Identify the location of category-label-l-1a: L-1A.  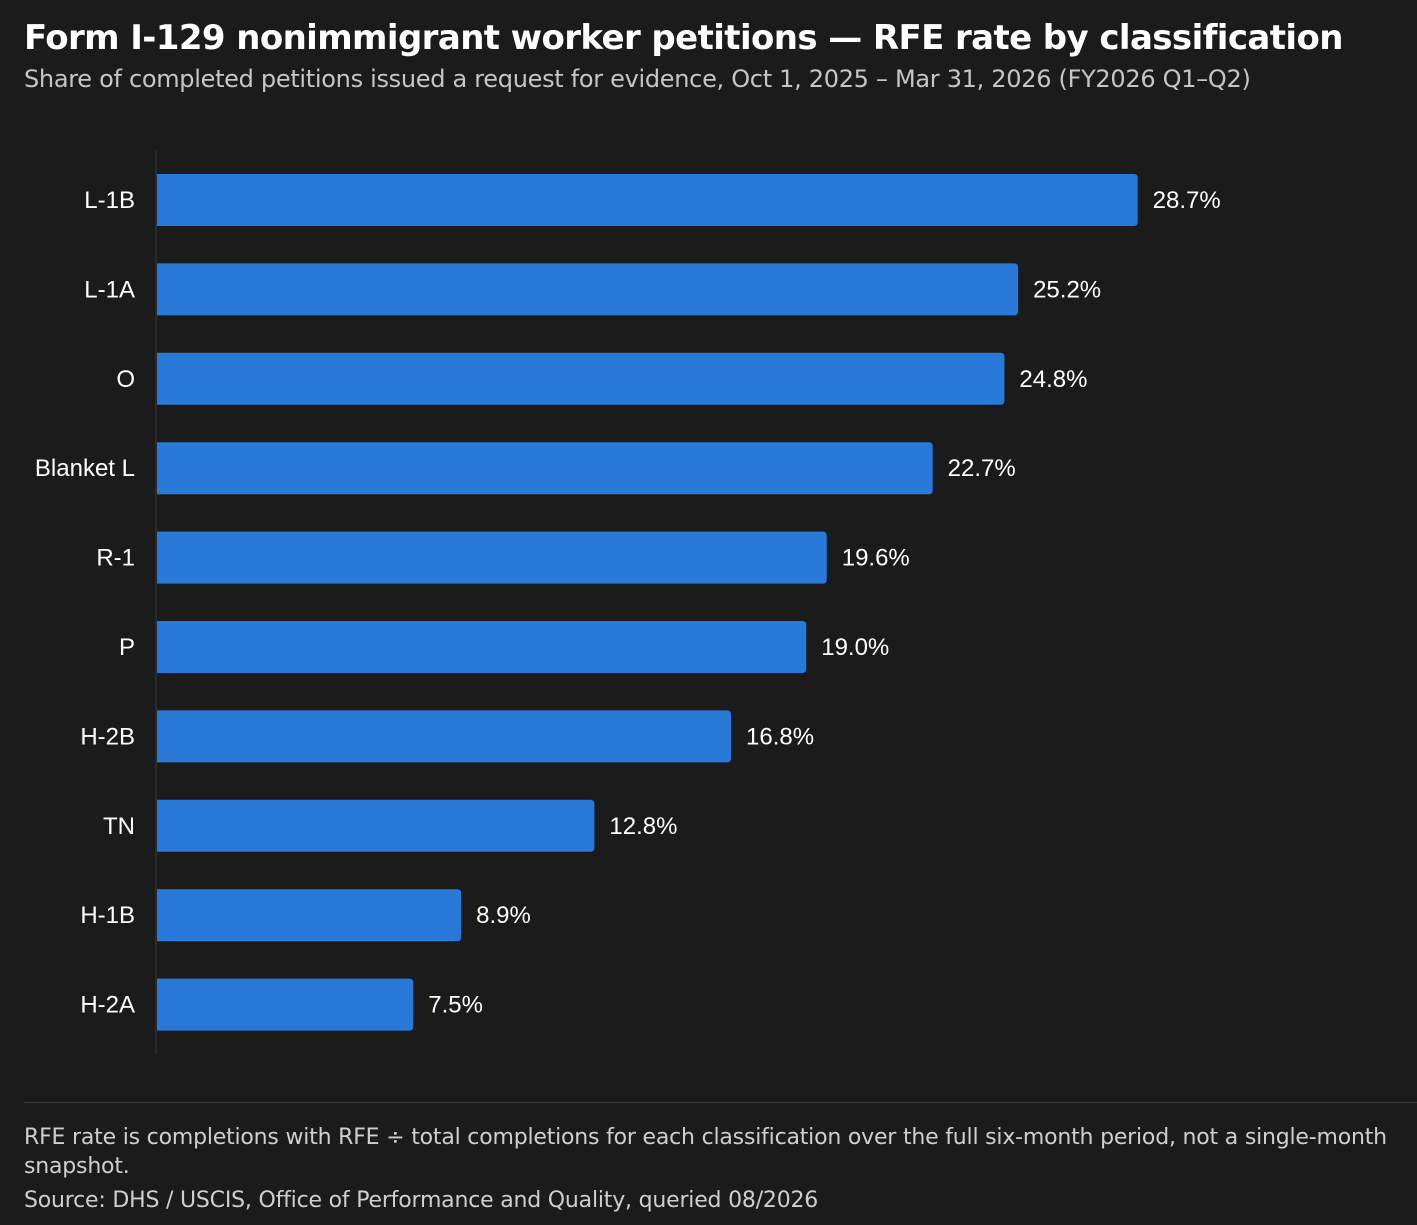
(109, 289).